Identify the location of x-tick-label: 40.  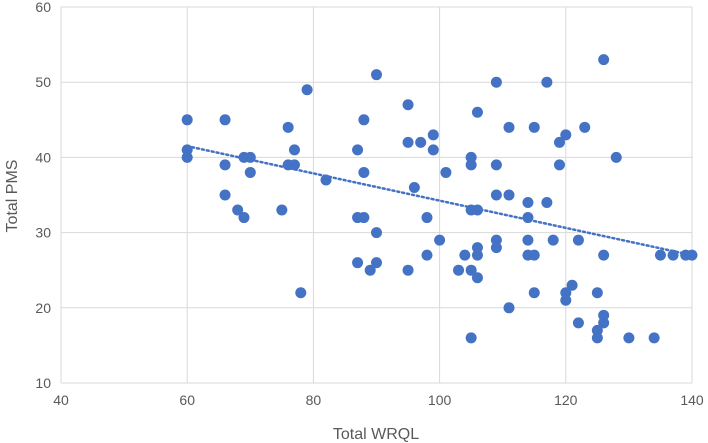
(61, 400).